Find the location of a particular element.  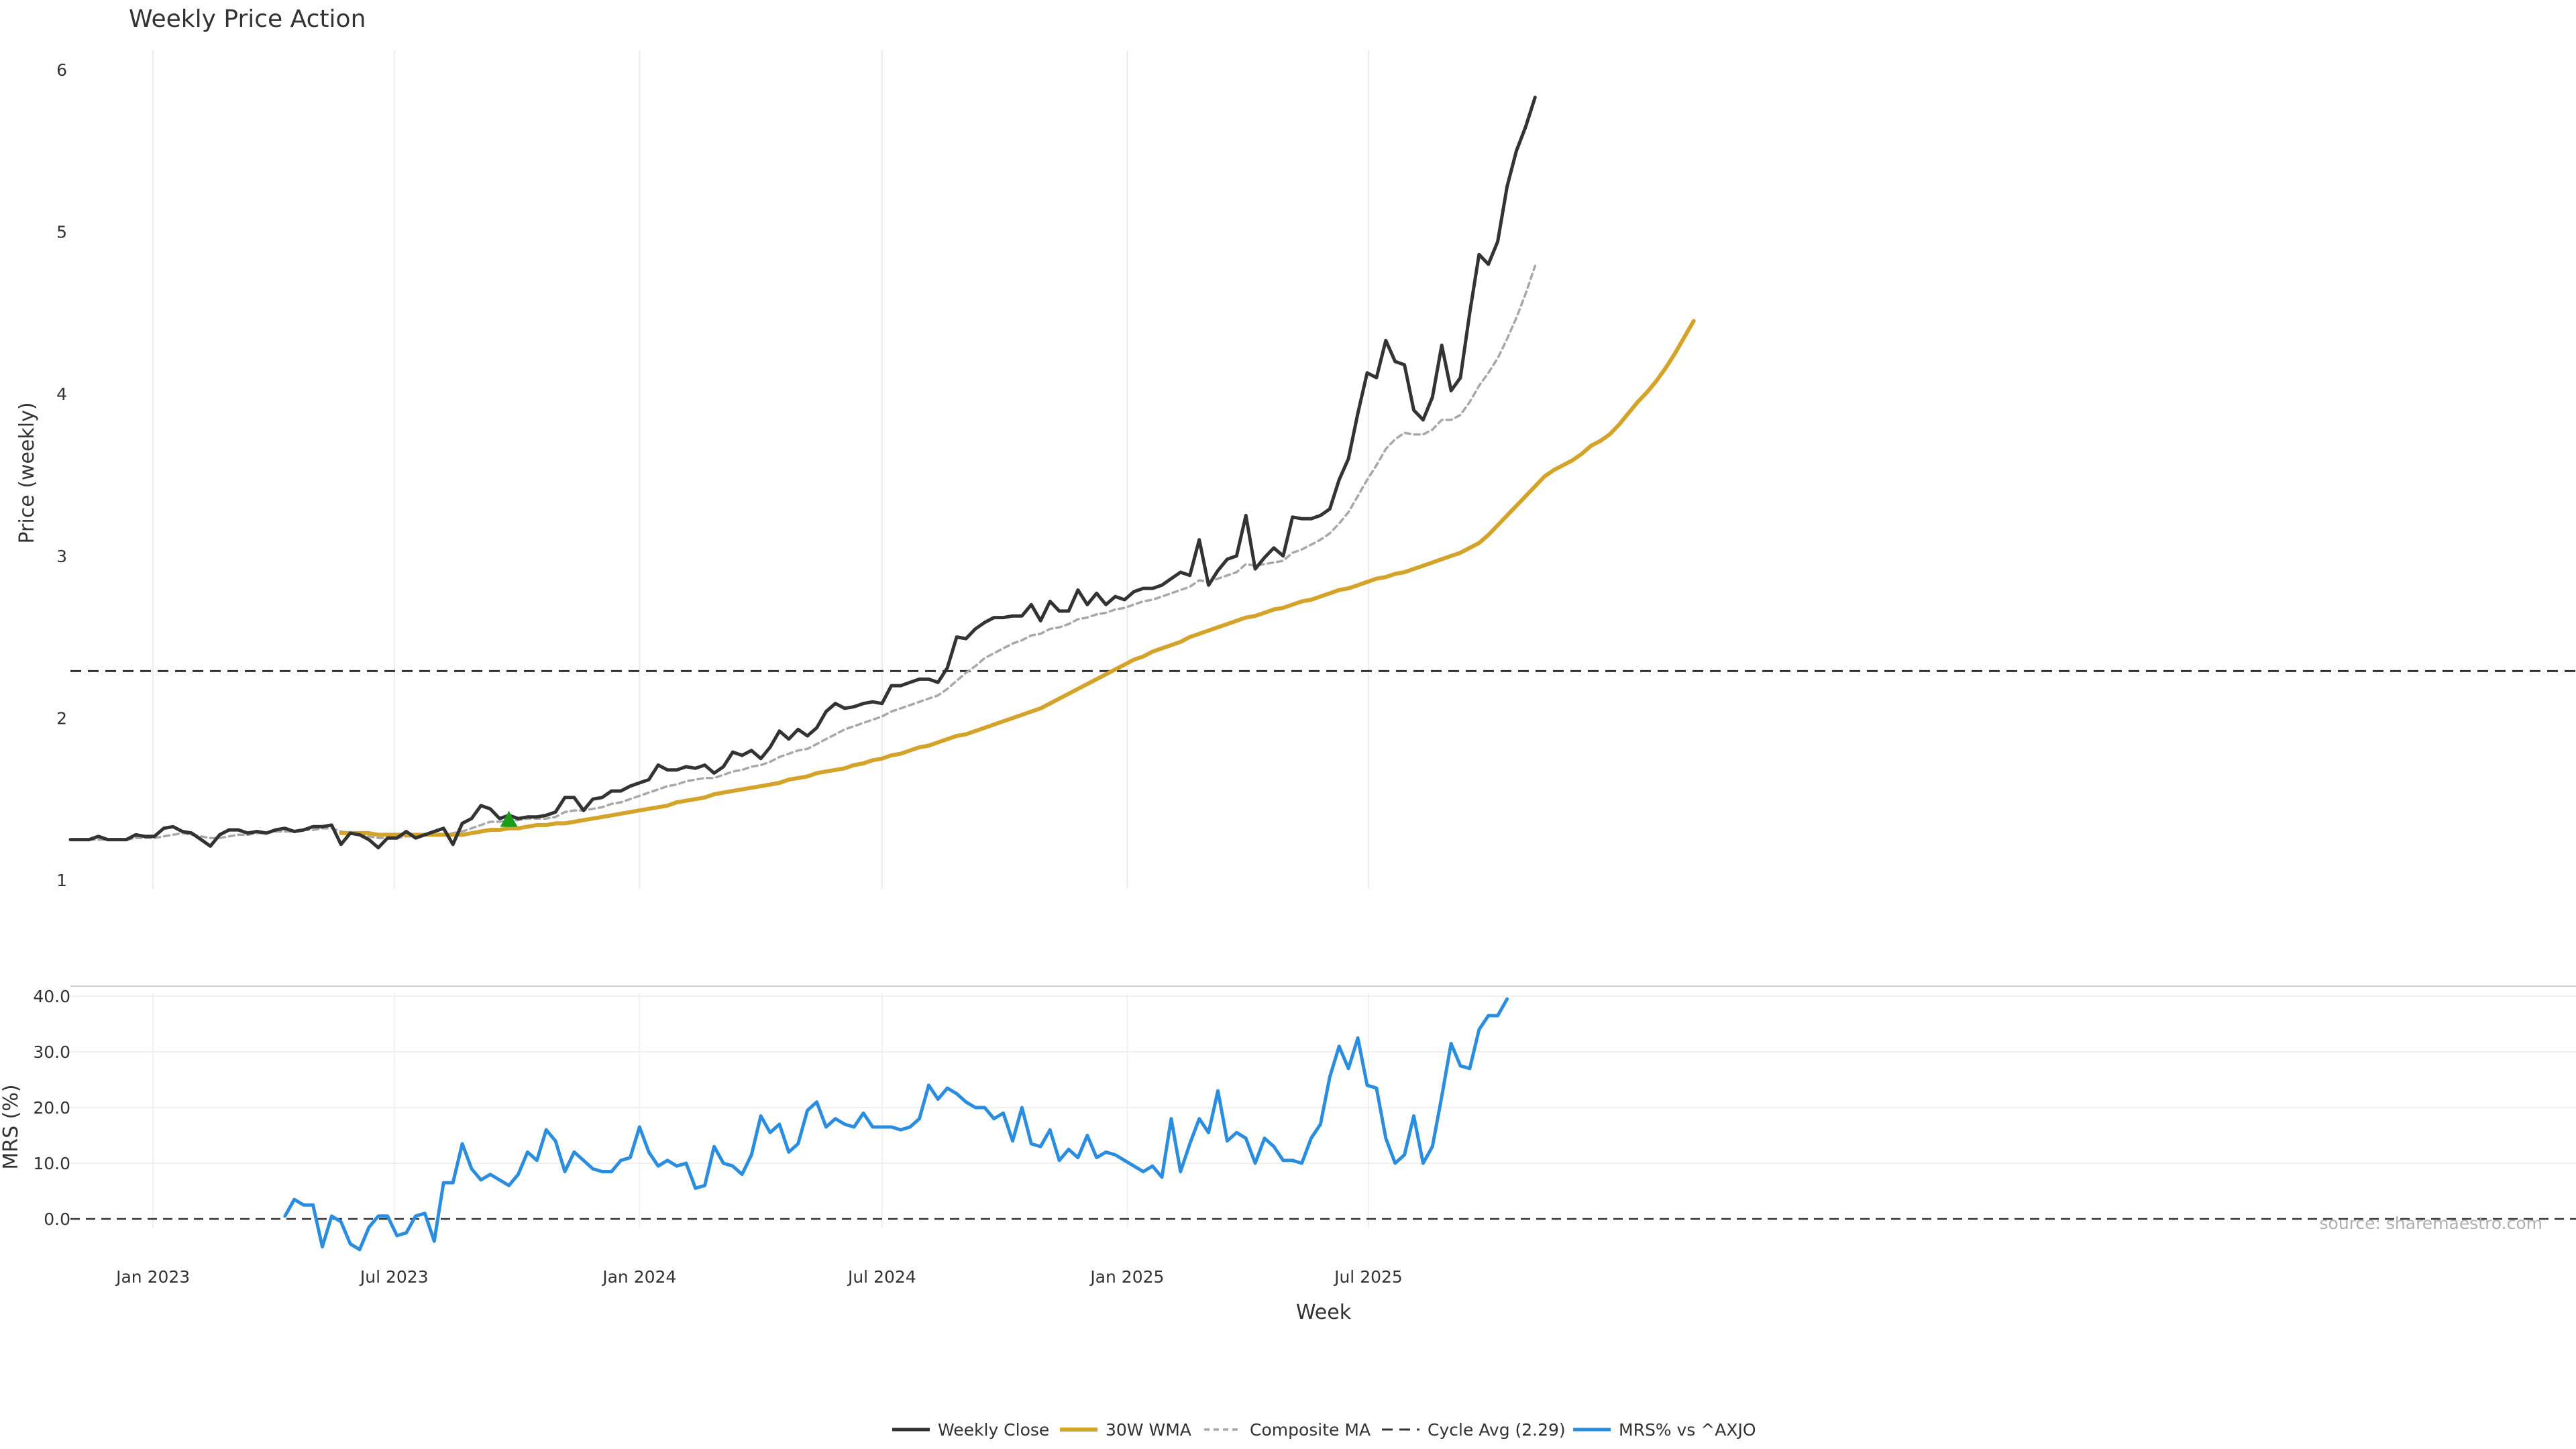

legend-label-mrs-vs-axjo: MRS% vs ^AXJO is located at coordinates (1687, 1430).